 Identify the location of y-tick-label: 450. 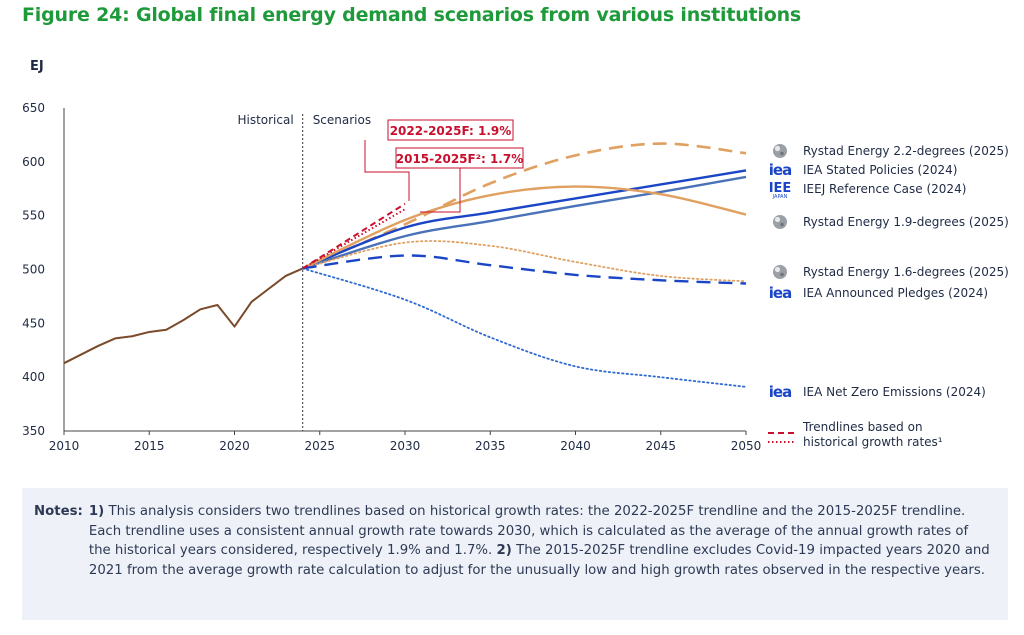
(33, 323).